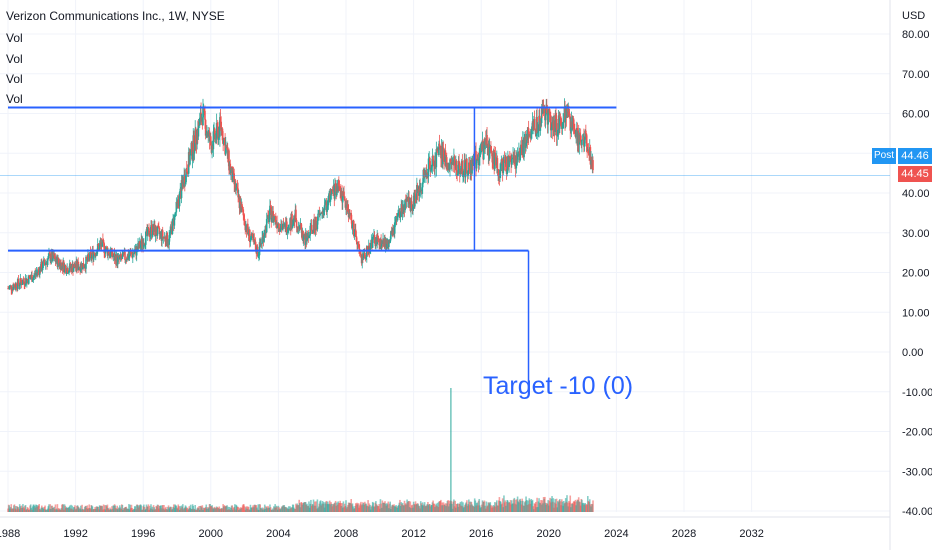 This screenshot has width=932, height=555. Describe the element at coordinates (884, 156) in the screenshot. I see `post-market-tag: Post` at that location.